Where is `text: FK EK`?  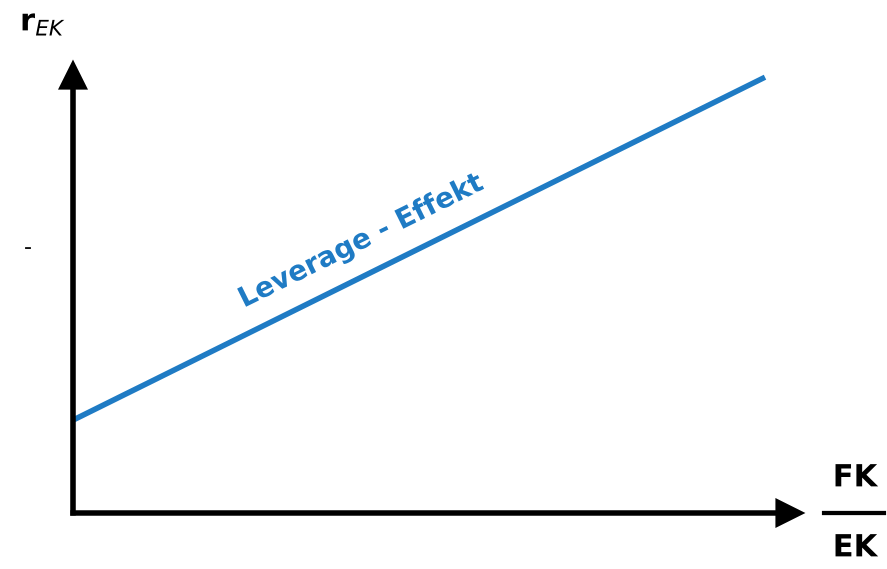
text: FK EK is located at coordinates (857, 510).